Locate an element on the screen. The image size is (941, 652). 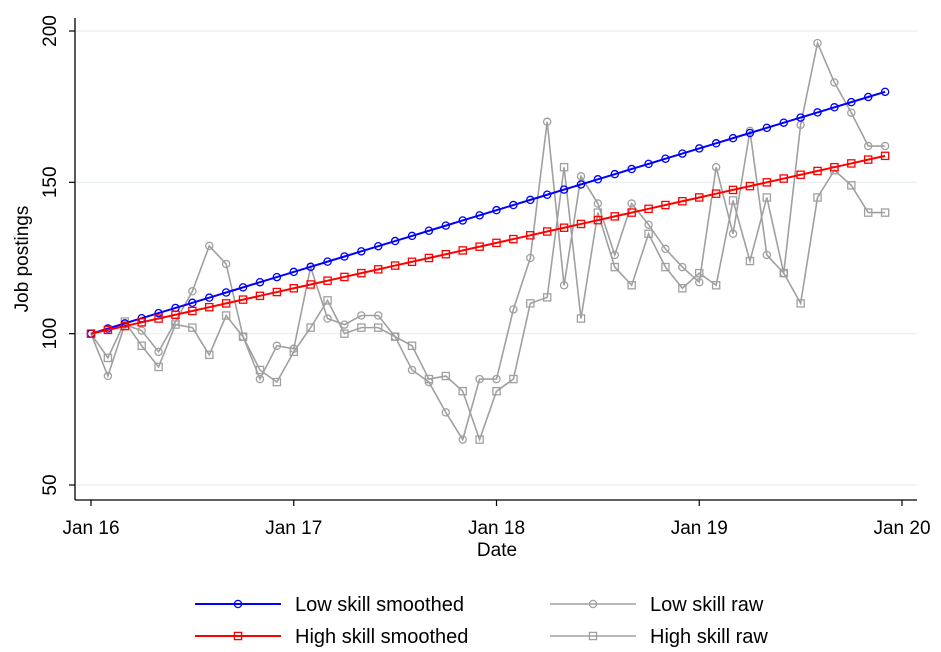
legend-item-high-skill-smoothed: High skill smoothed is located at coordinates (331, 637).